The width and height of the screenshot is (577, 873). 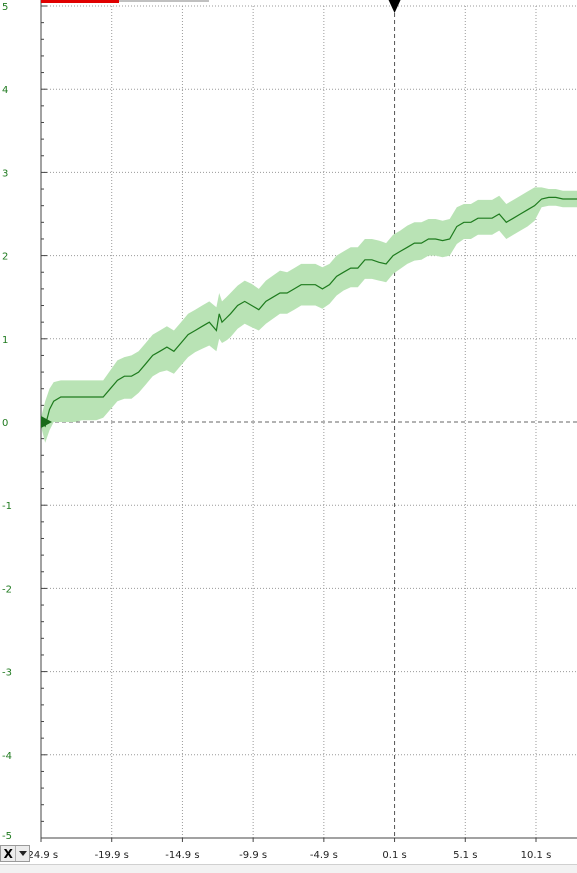 What do you see at coordinates (41, 855) in the screenshot?
I see `x-tick-label: -24.9 s` at bounding box center [41, 855].